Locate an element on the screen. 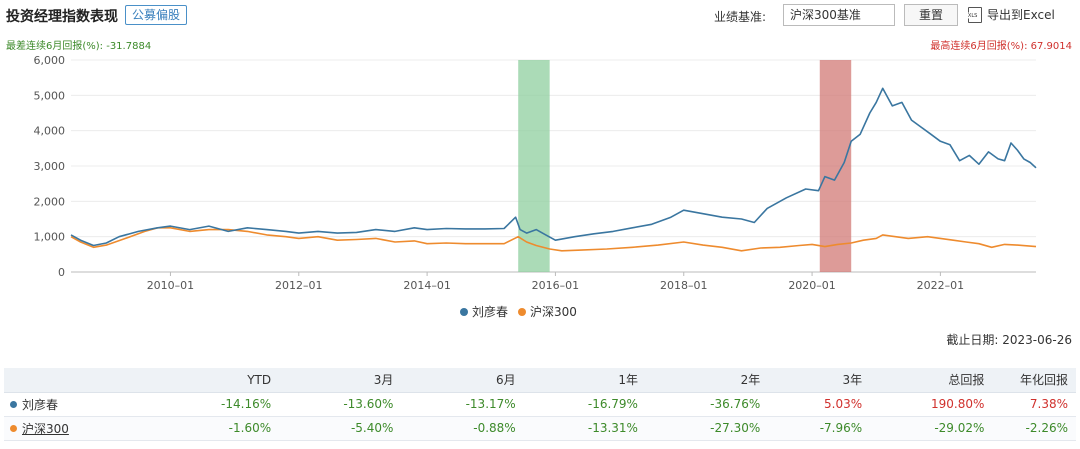 Image resolution: width=1080 pixels, height=449 pixels. legend-dot-index is located at coordinates (522, 311).